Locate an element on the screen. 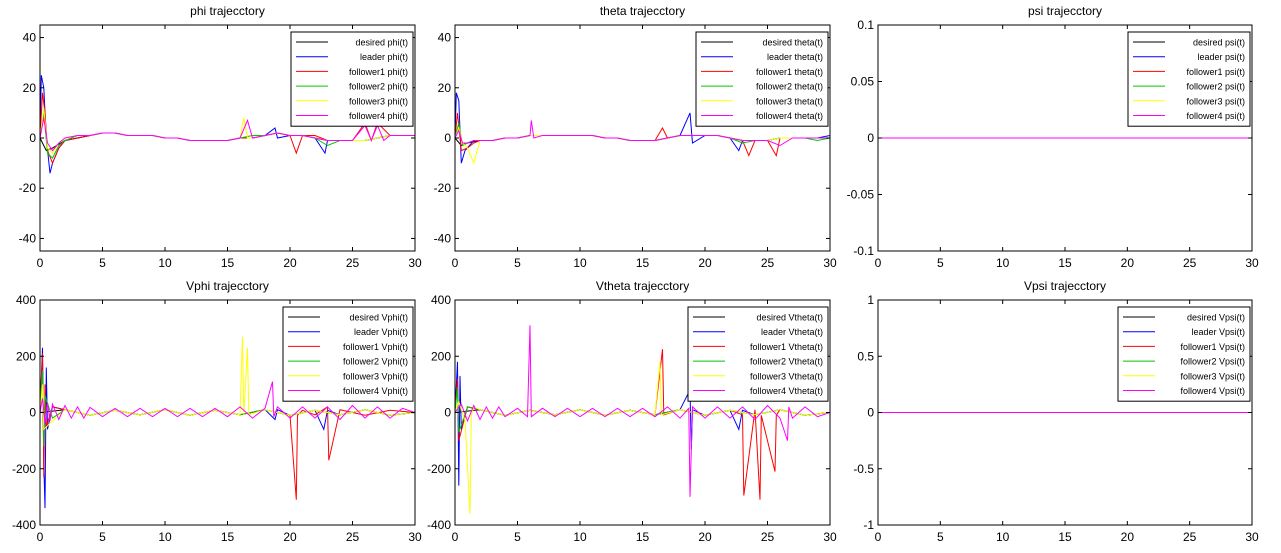  legend-label: leader phi(t) is located at coordinates (384, 57).